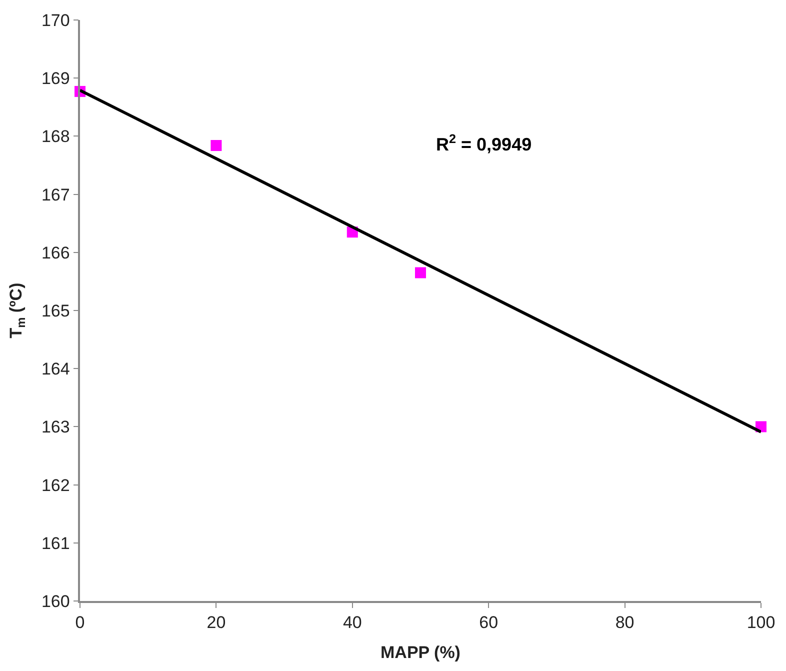 The width and height of the screenshot is (786, 671). I want to click on y-tick-label: 167, so click(55, 194).